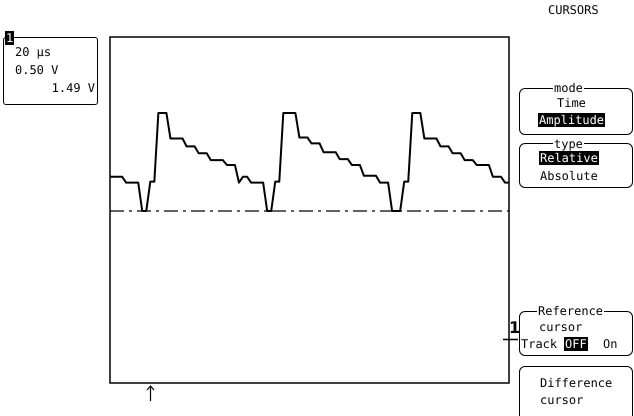  What do you see at coordinates (573, 10) in the screenshot?
I see `text: CURSORS` at bounding box center [573, 10].